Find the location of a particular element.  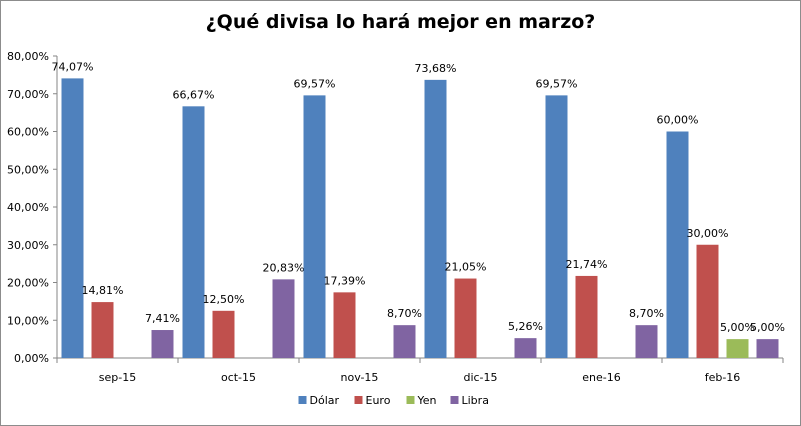

legend-label: Yen is located at coordinates (427, 400).